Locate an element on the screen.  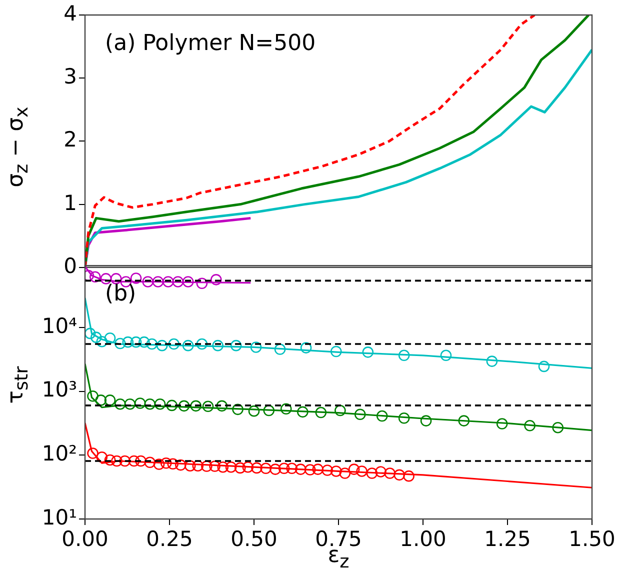
y-tick-label: 10³ is located at coordinates (59, 390).